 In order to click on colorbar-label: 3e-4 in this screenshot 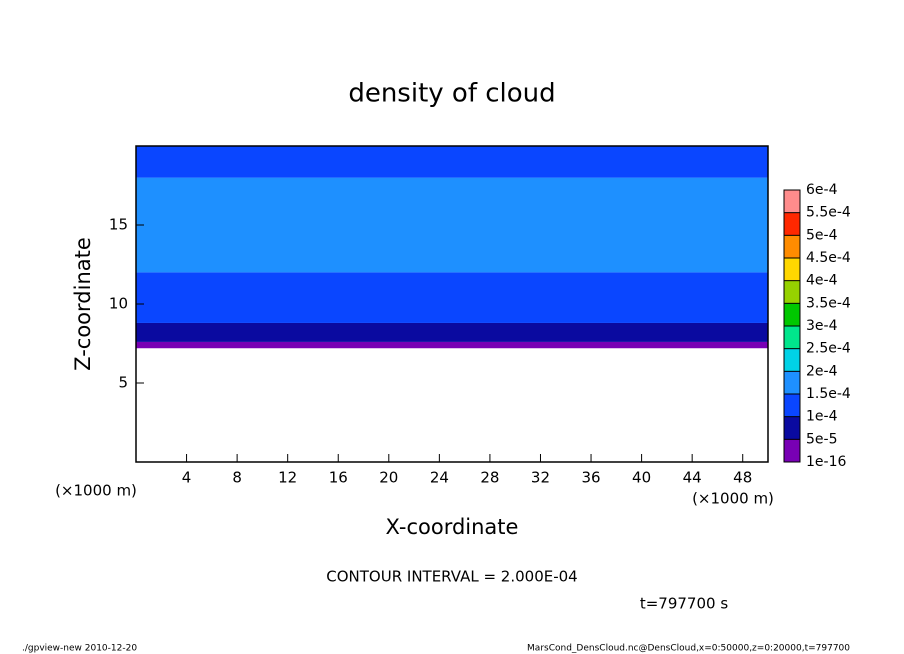, I will do `click(822, 326)`.